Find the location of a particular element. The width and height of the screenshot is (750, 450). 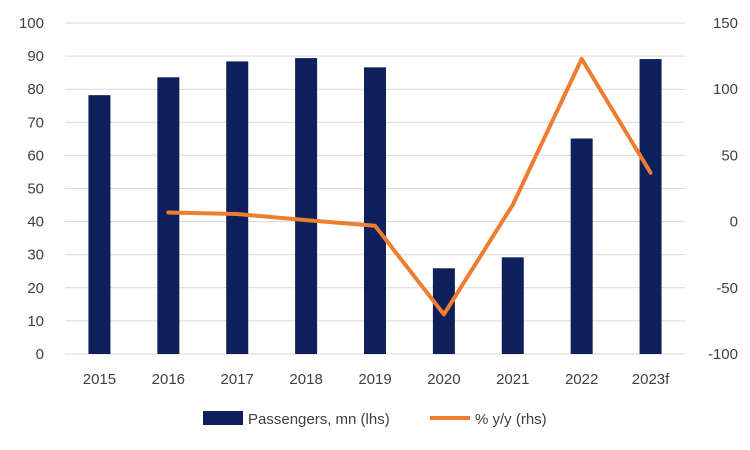

x-tick-label: 2023f is located at coordinates (651, 379).